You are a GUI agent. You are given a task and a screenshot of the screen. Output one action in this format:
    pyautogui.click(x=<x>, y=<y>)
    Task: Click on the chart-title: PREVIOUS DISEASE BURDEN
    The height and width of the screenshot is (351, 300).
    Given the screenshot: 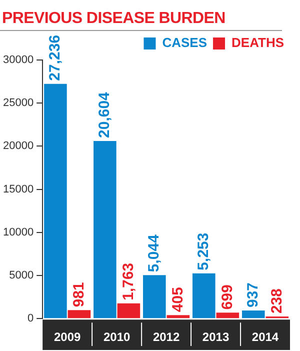 What is the action you would take?
    pyautogui.click(x=141, y=15)
    